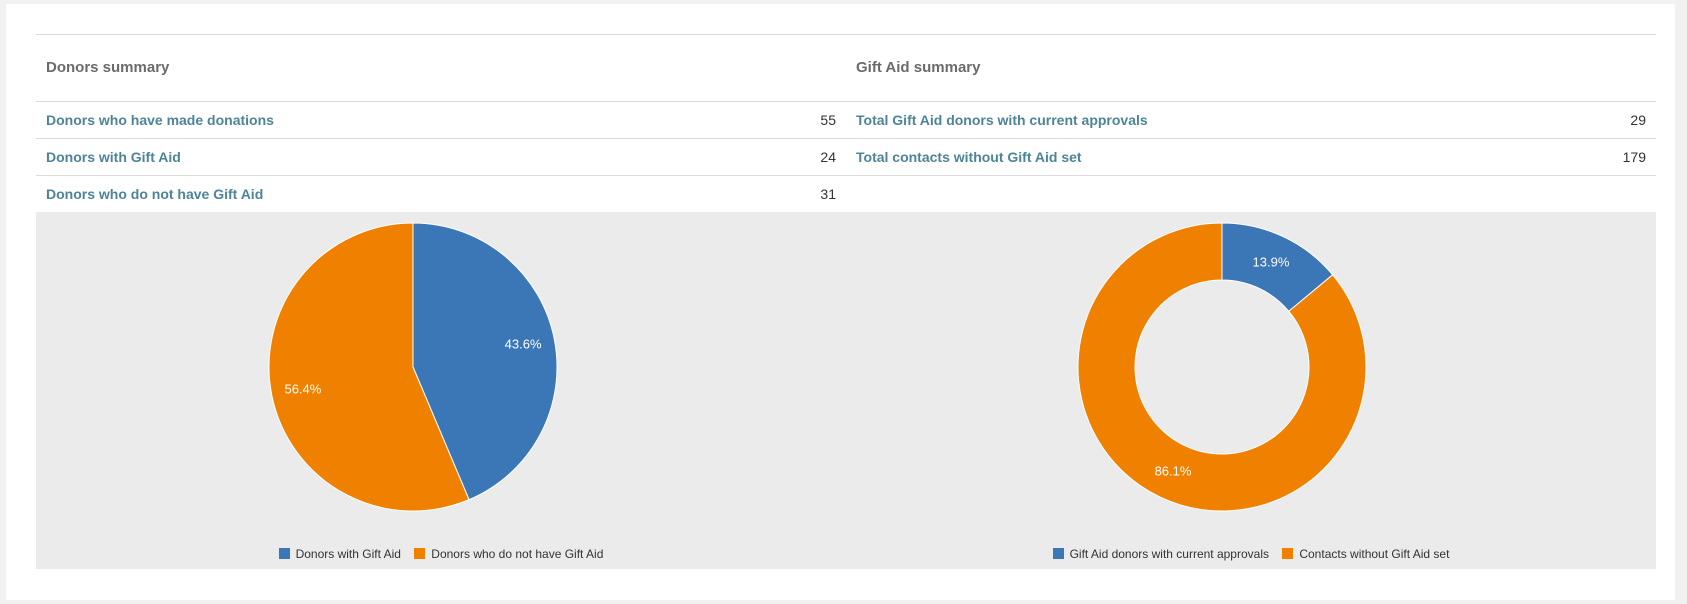  I want to click on donors-pie-svg: 43.6% 56.4%, so click(413, 367).